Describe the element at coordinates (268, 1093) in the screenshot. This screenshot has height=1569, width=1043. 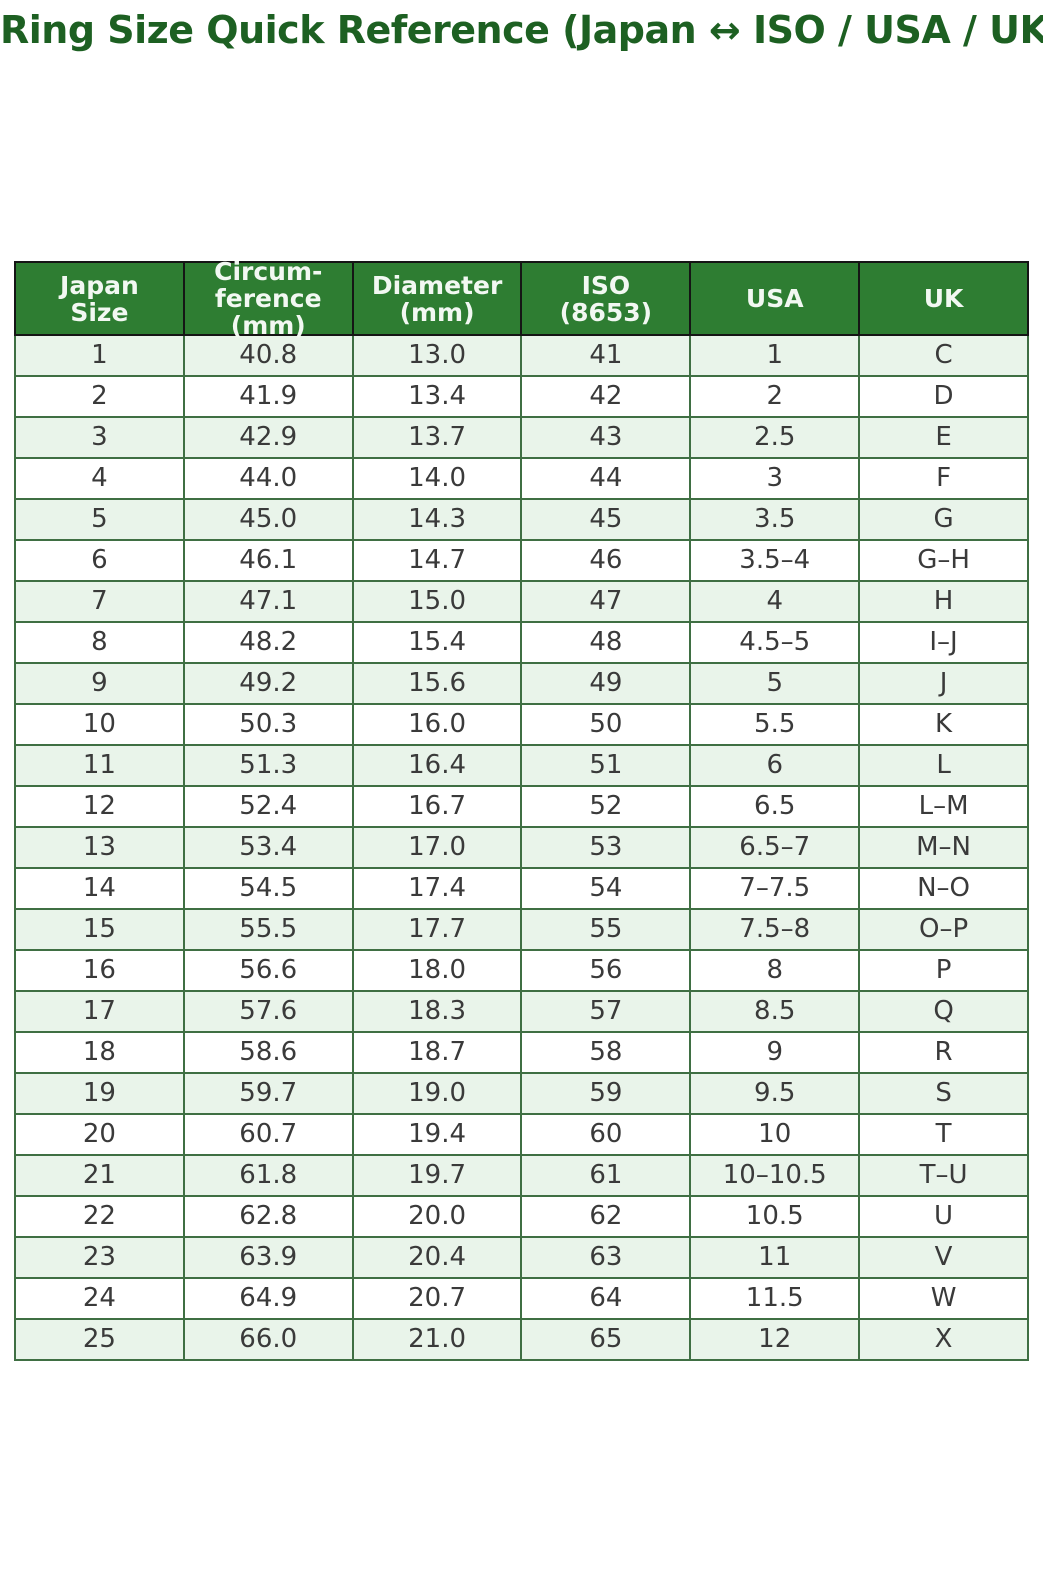
I see `cell: 59.7` at that location.